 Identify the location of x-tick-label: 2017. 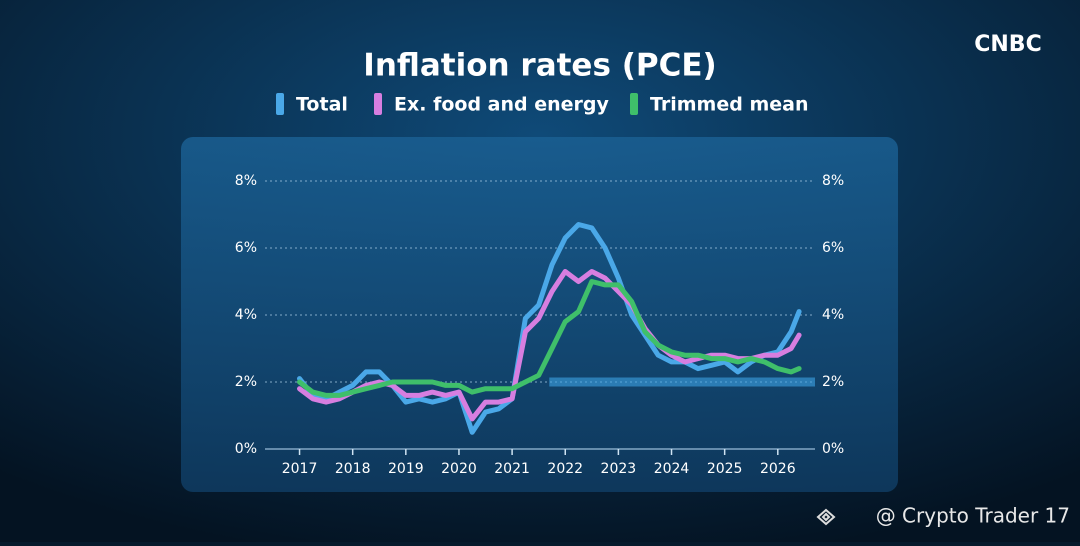
(300, 469).